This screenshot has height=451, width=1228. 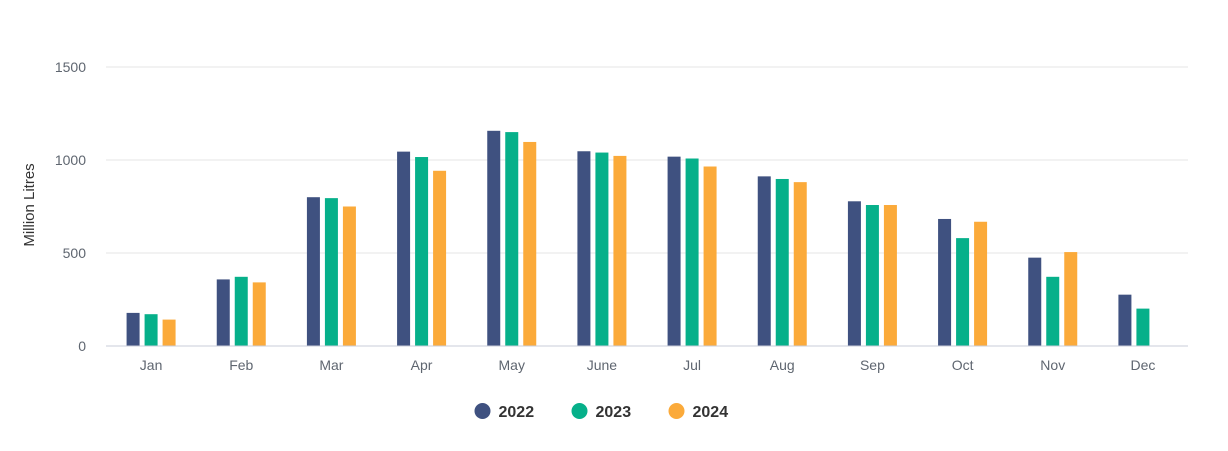 I want to click on legend-item-2022: 2022, so click(x=504, y=412).